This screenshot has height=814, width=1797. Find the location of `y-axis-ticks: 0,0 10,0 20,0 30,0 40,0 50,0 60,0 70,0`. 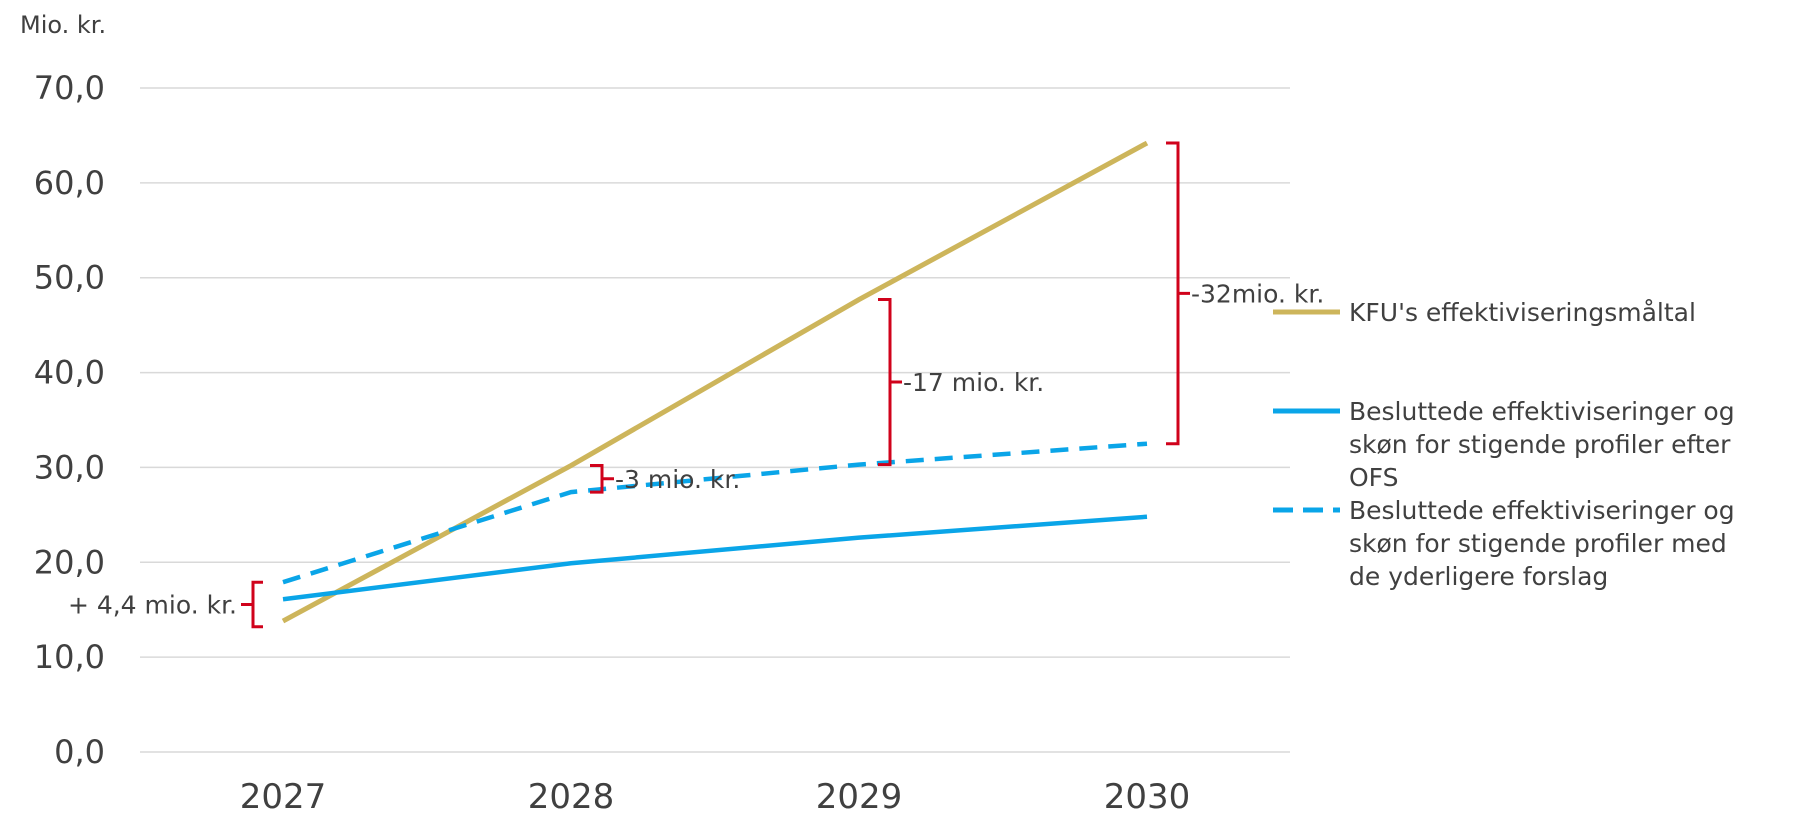

y-axis-ticks: 0,0 10,0 20,0 30,0 40,0 50,0 60,0 70,0 is located at coordinates (69, 420).